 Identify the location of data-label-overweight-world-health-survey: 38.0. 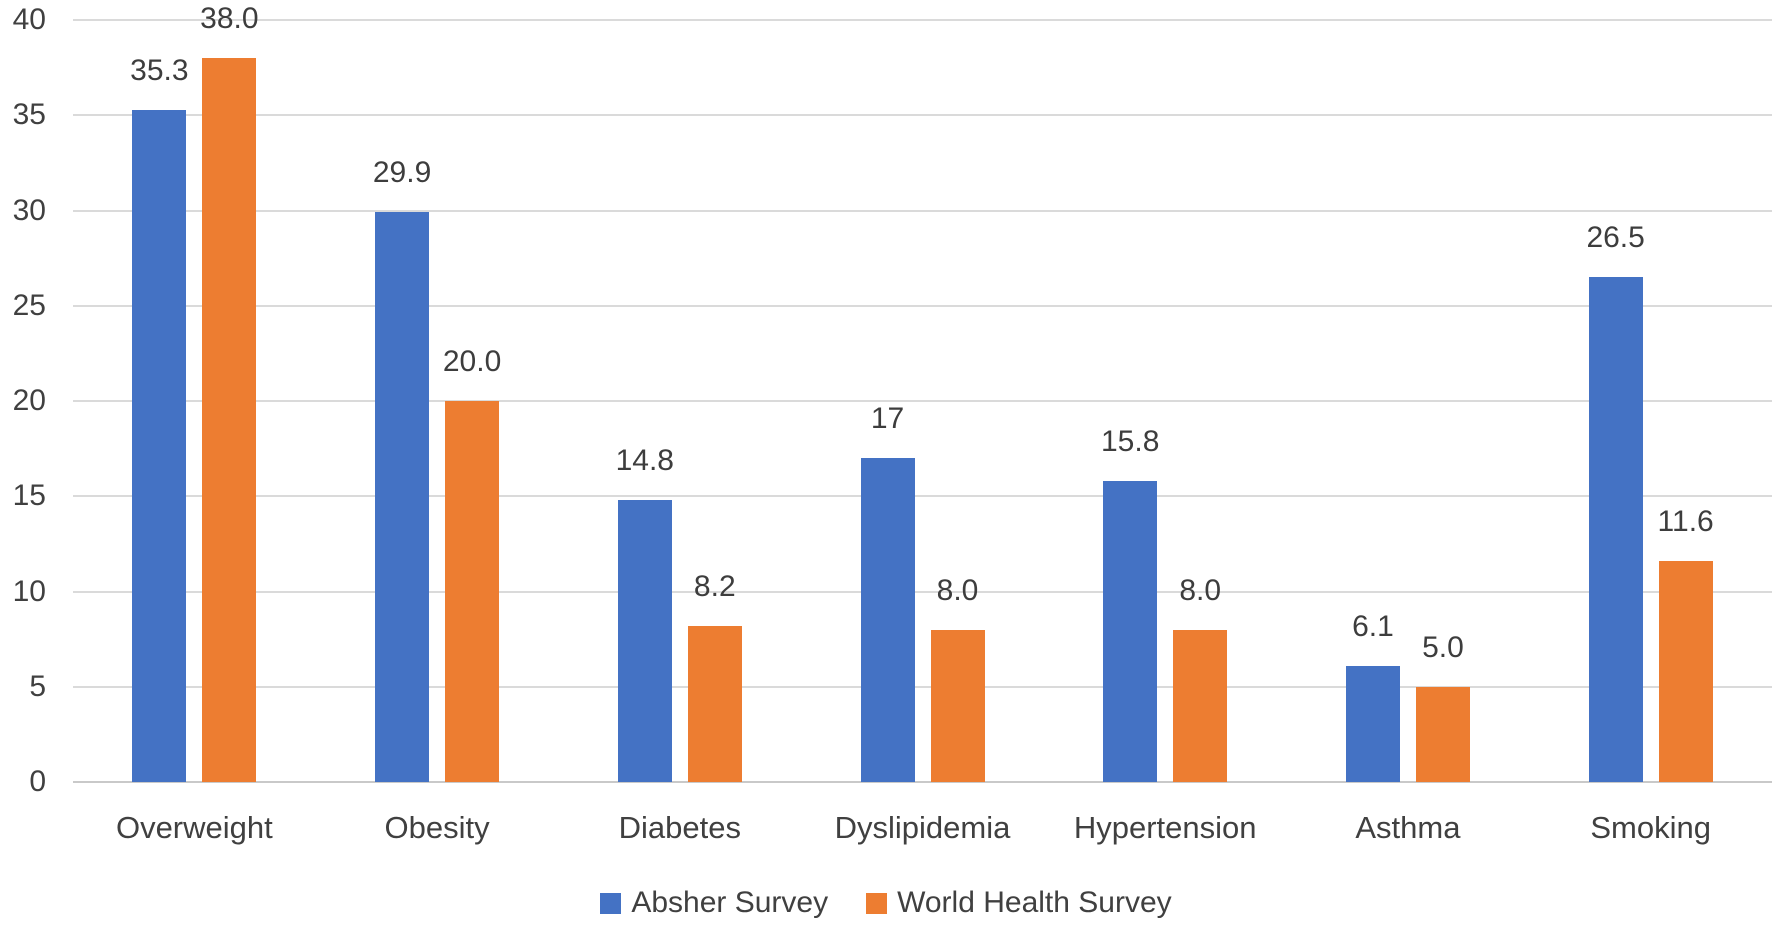
(229, 19).